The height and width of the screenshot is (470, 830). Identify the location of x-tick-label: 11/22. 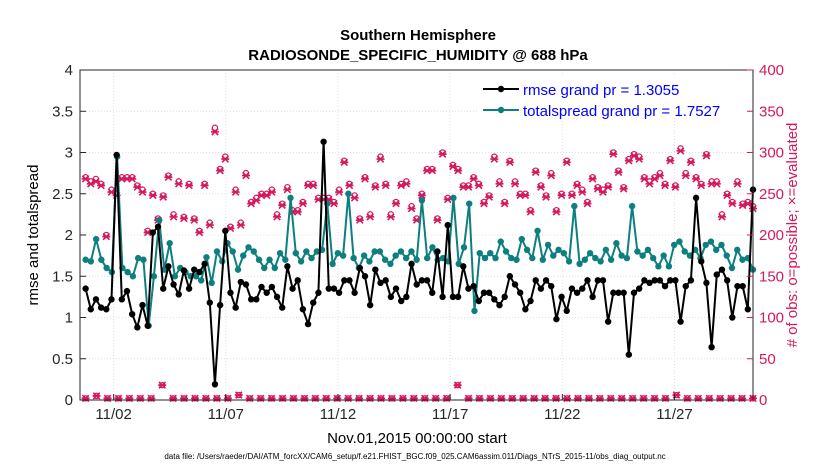
(562, 414).